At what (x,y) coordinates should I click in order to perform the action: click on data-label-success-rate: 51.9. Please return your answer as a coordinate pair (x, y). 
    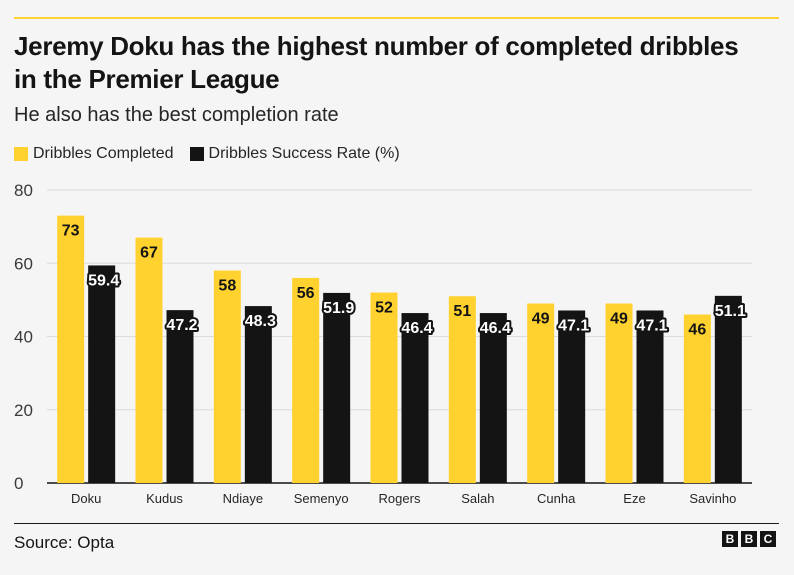
    Looking at the image, I should click on (338, 308).